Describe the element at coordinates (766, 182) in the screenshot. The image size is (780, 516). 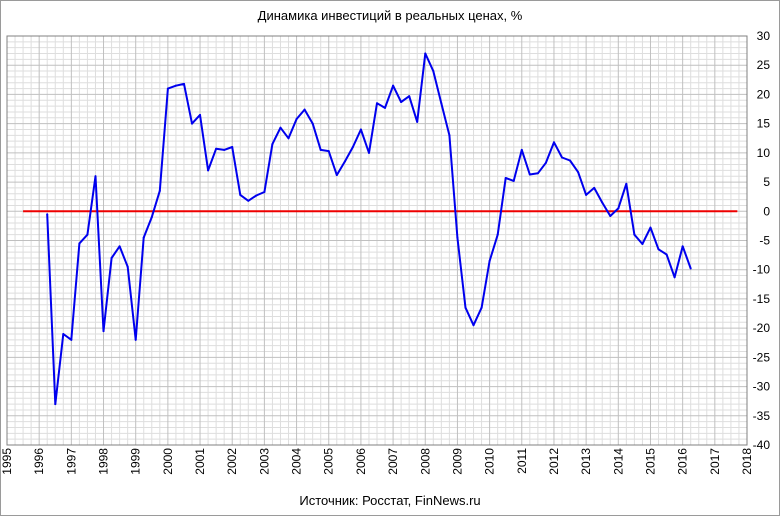
I see `y-tick-label: 5` at that location.